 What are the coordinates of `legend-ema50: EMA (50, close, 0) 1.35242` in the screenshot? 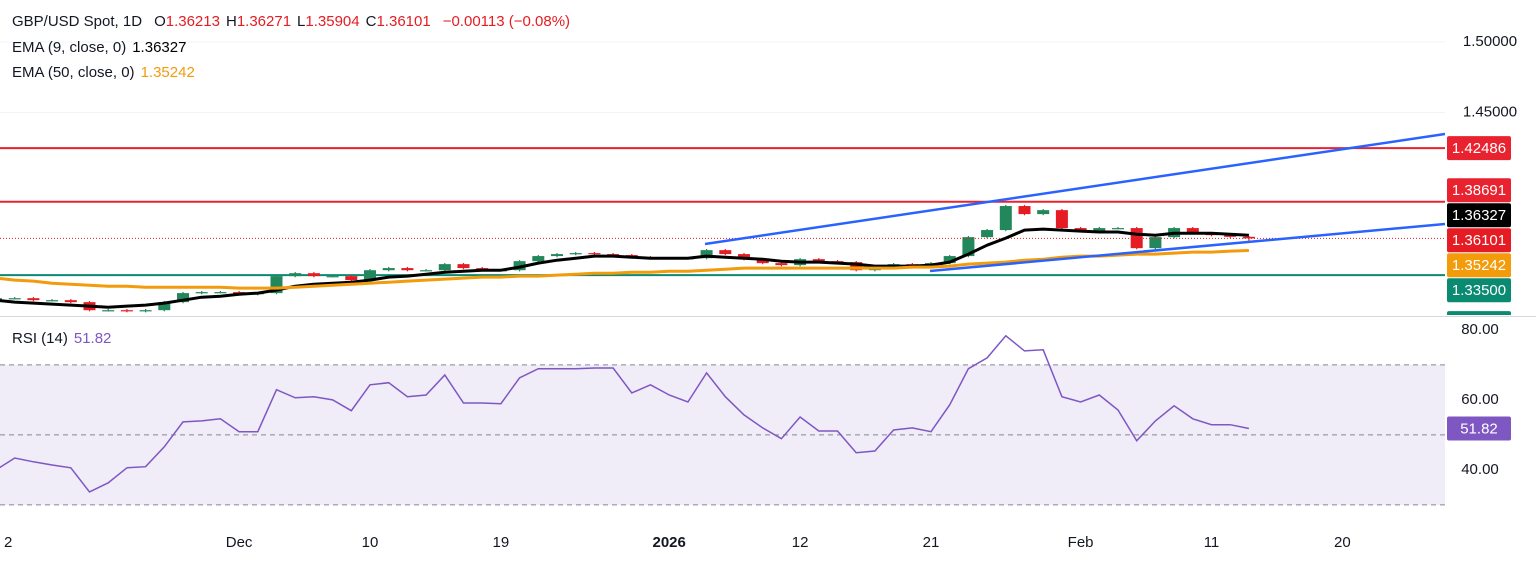 It's located at (106, 73).